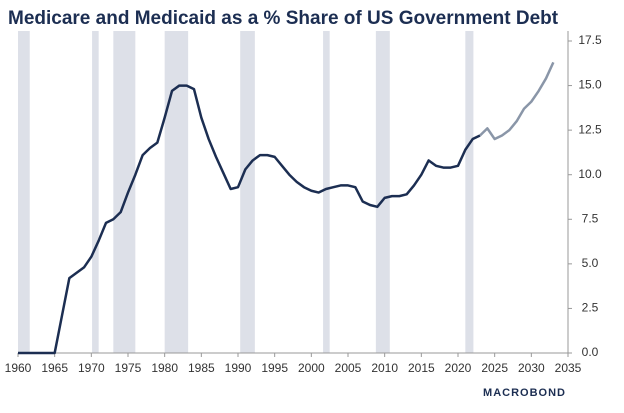 The height and width of the screenshot is (413, 624). Describe the element at coordinates (18, 368) in the screenshot. I see `x-tick-label: 1960` at that location.